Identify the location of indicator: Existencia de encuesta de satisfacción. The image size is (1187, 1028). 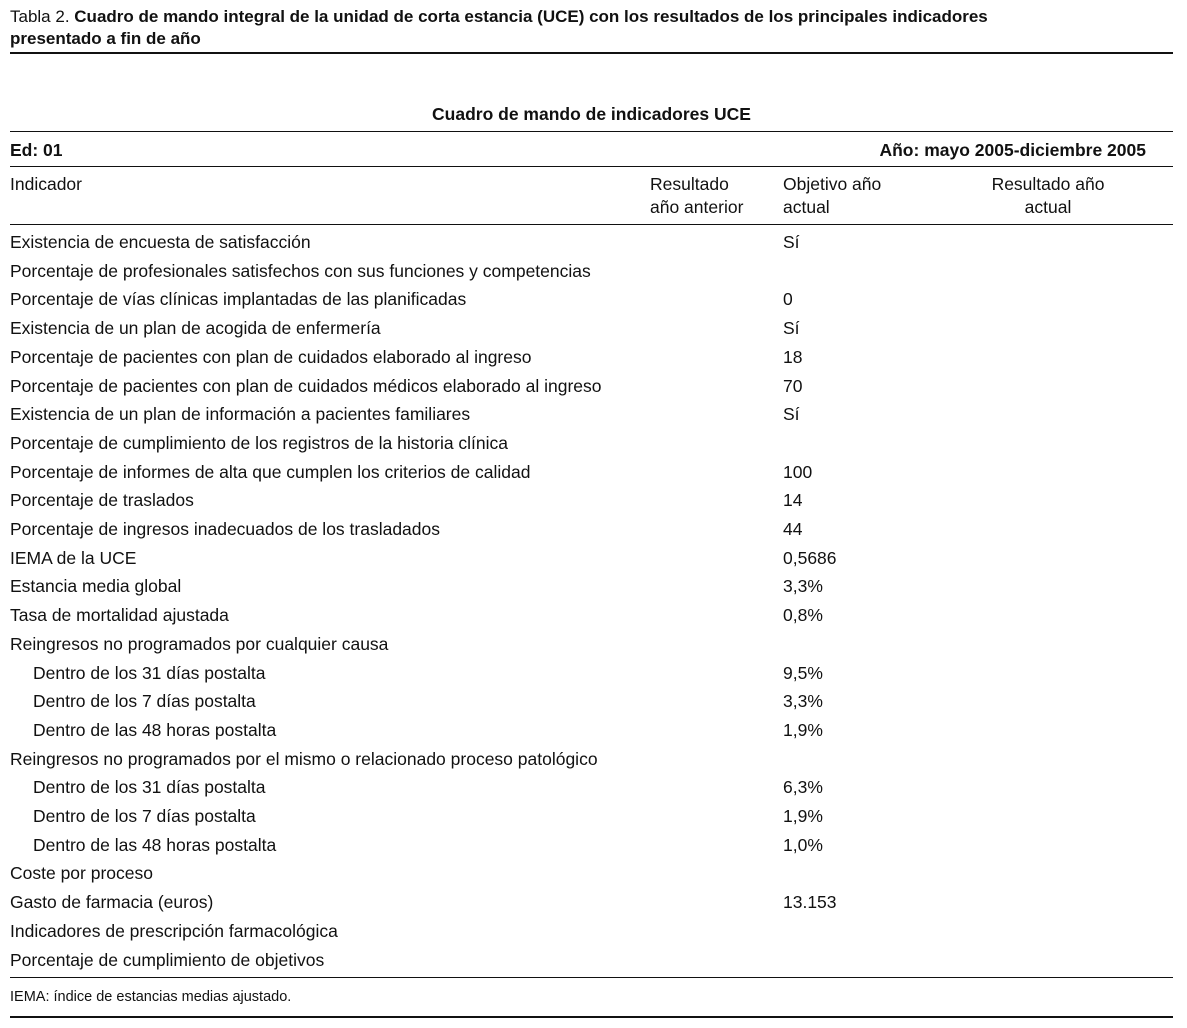
(160, 242).